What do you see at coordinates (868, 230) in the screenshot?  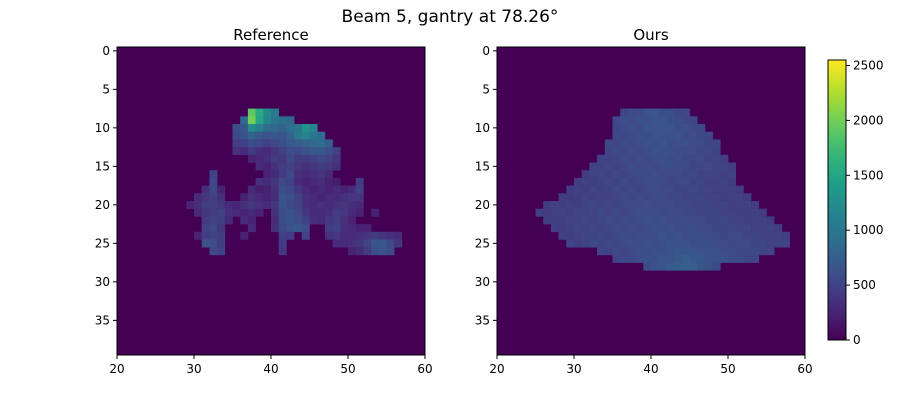 I see `colorbar-tick-label: 1000` at bounding box center [868, 230].